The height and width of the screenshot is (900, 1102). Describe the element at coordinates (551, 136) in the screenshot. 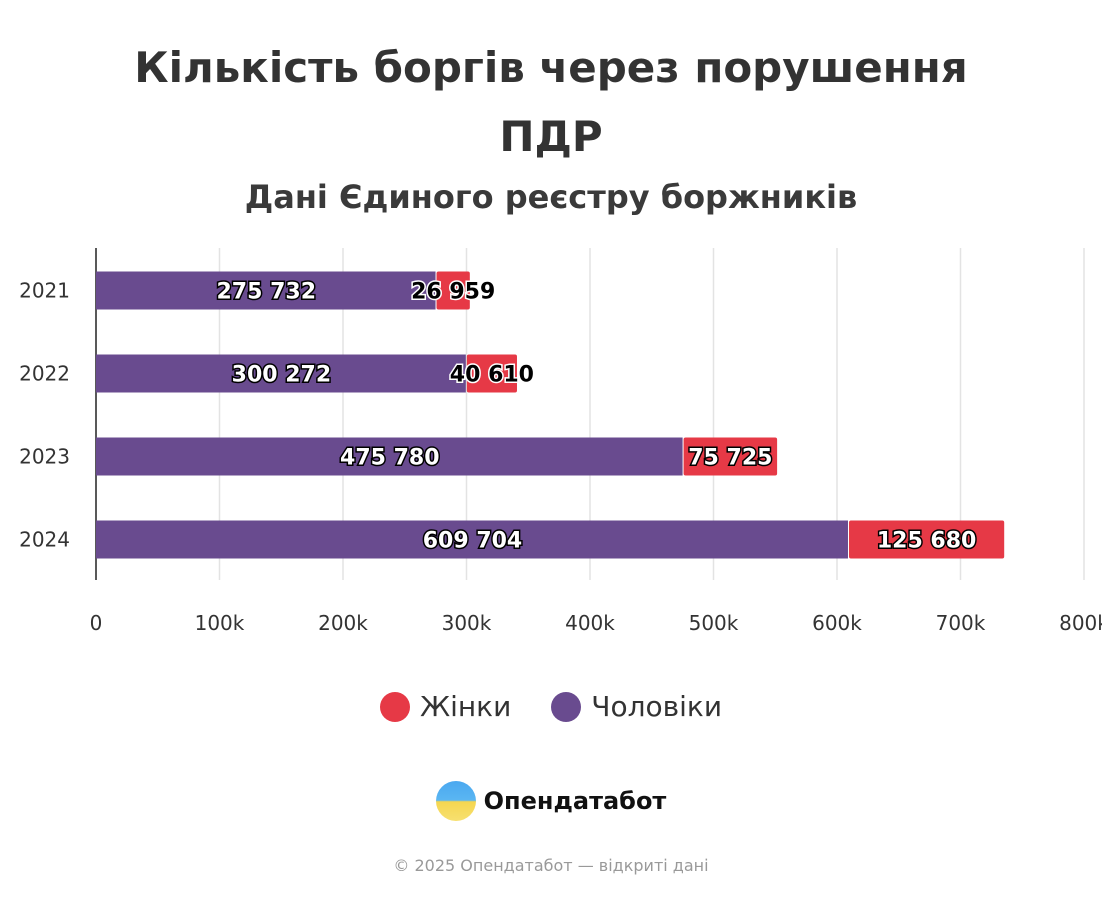

I see `chart-title-line2: ПДР` at that location.